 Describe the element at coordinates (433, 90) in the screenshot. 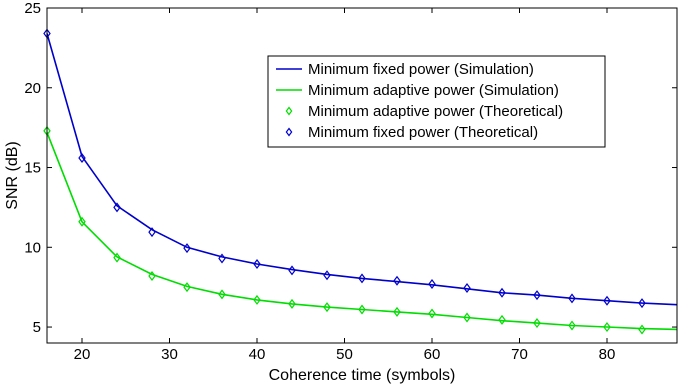

I see `legend-entry-label: Minimum adaptive power (Simulation)` at that location.